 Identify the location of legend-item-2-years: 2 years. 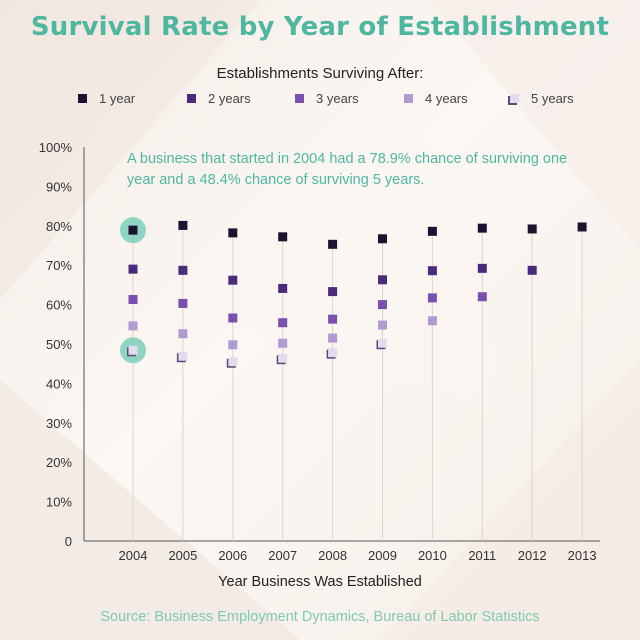
(219, 98).